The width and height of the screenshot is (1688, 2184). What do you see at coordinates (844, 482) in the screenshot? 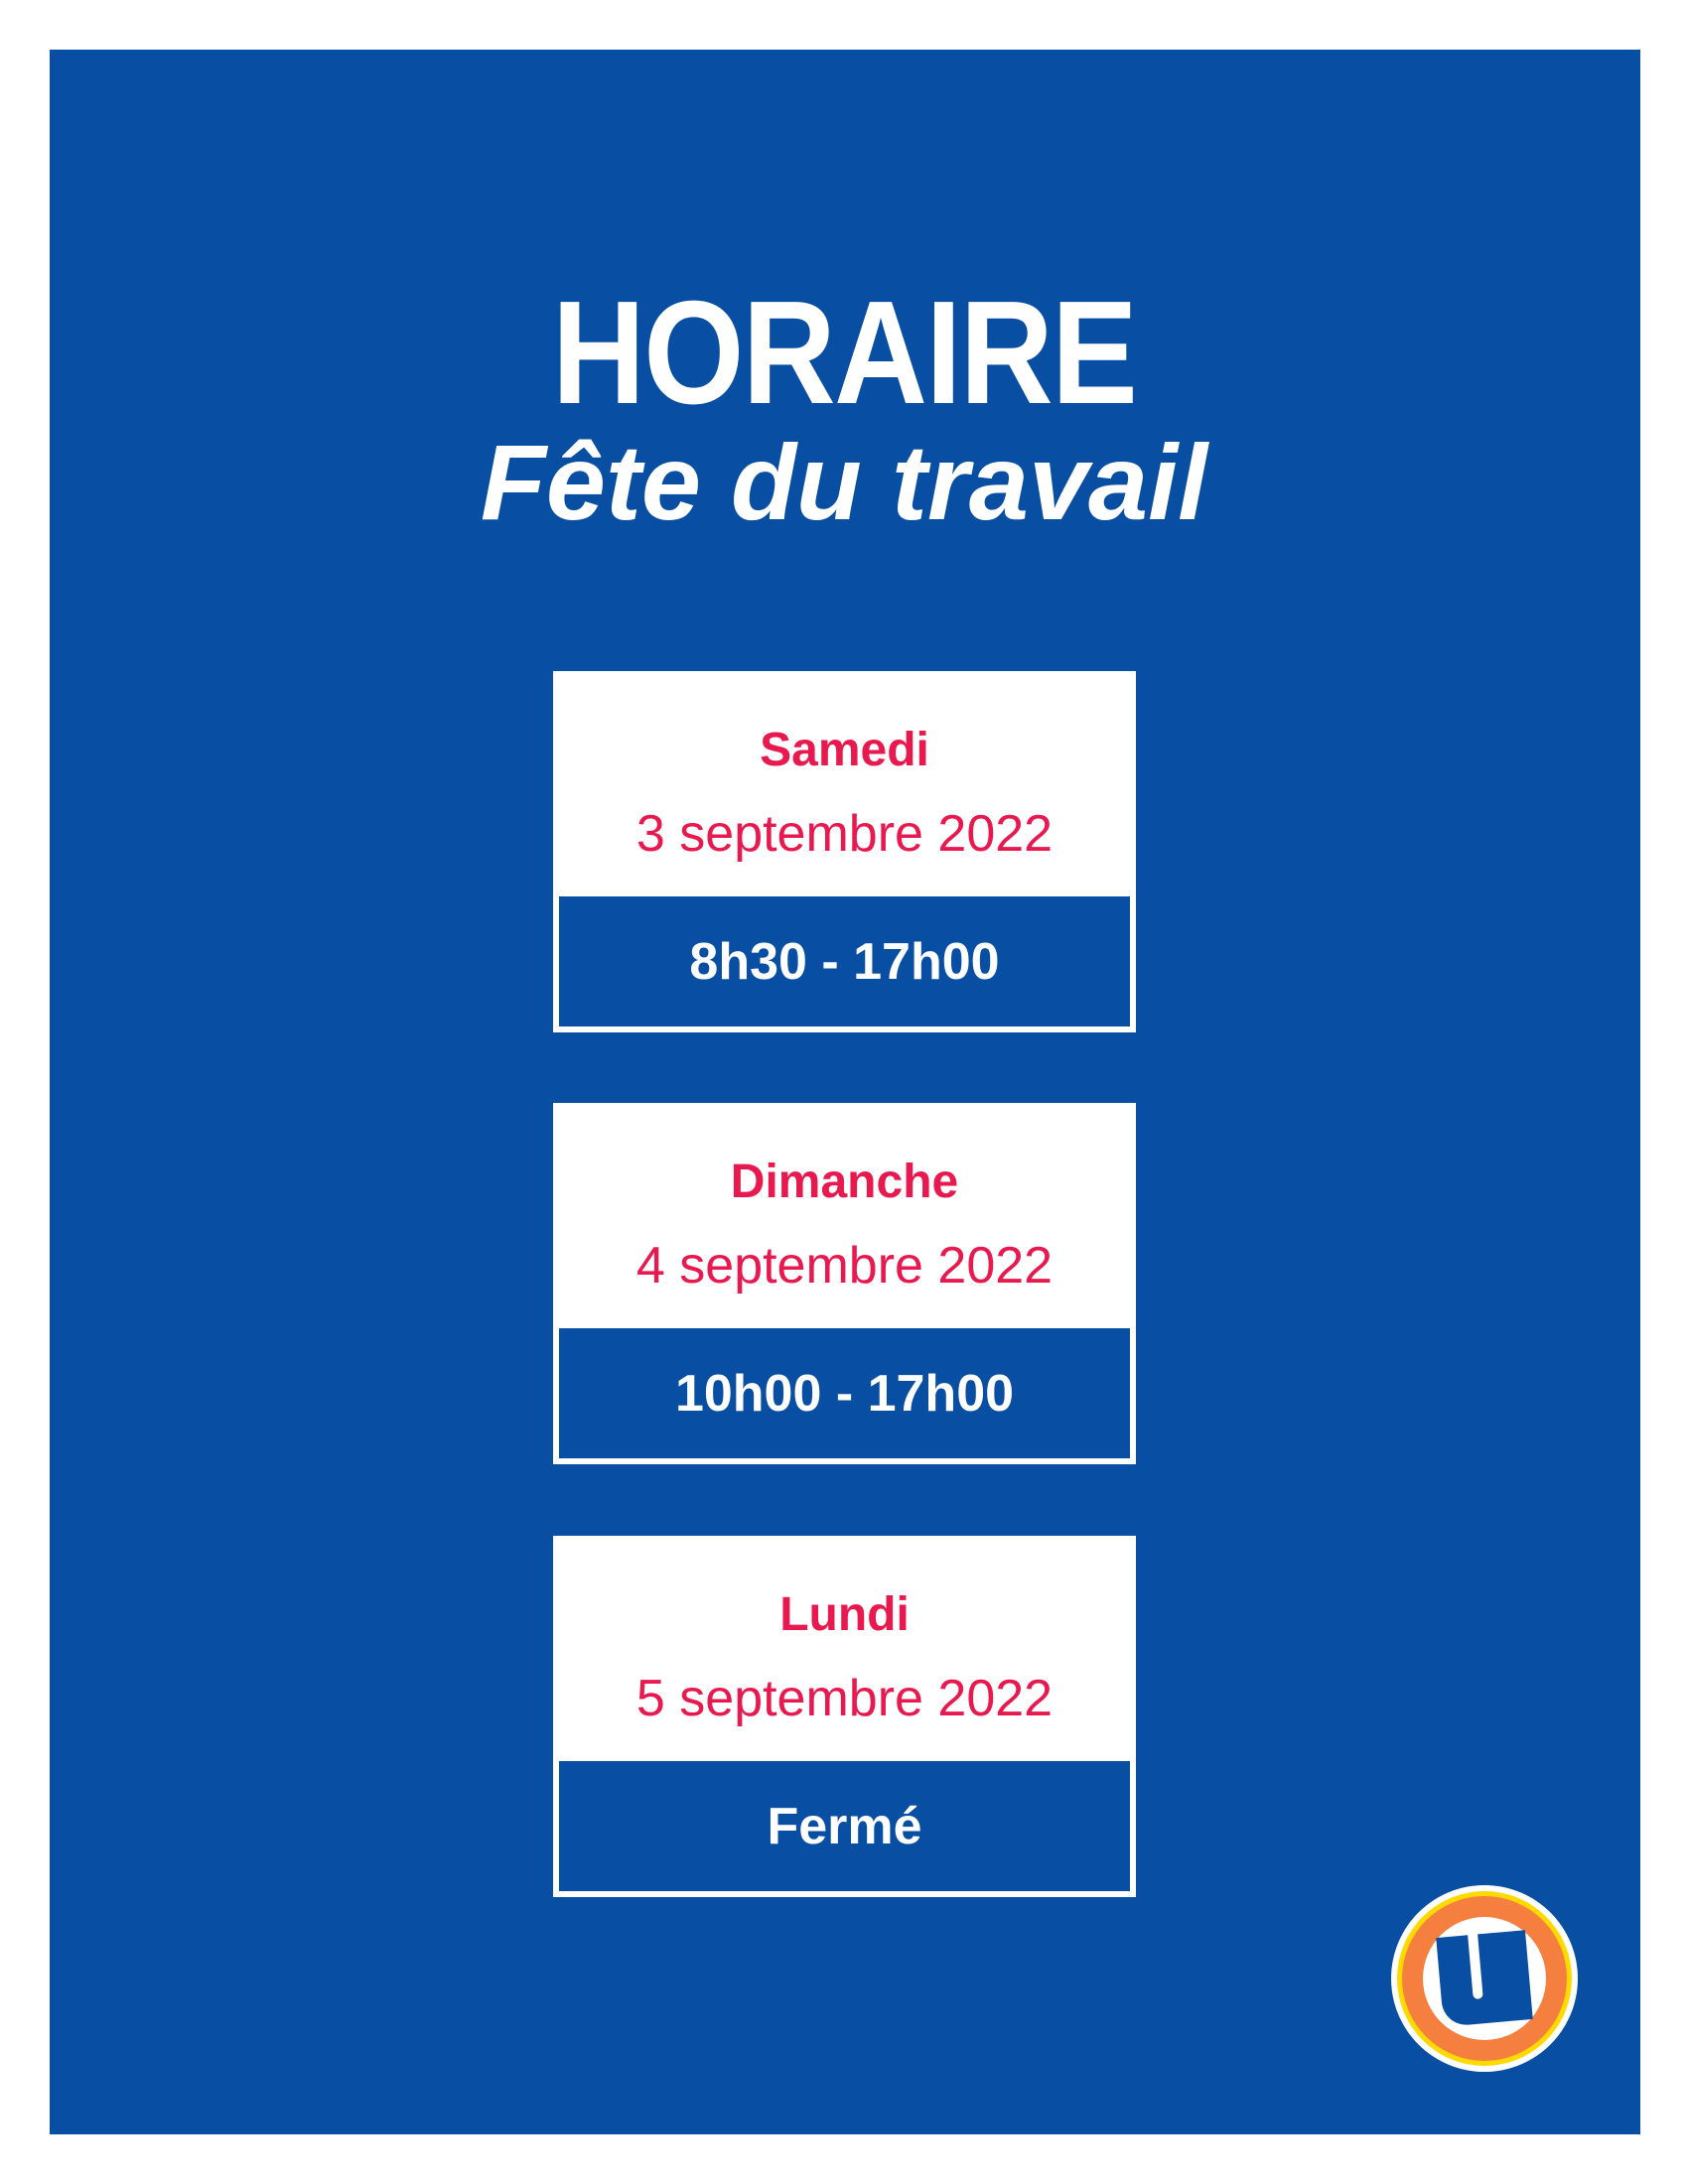
I see `page-subtitle: Fête du travail` at bounding box center [844, 482].